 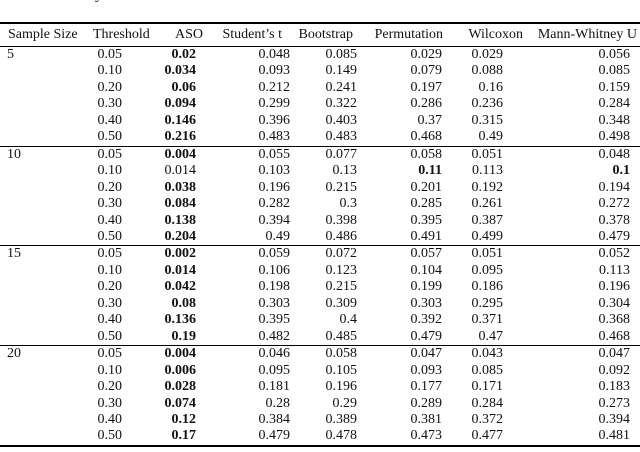 What do you see at coordinates (252, 34) in the screenshot?
I see `column-header-student-s-t: Student’s t` at bounding box center [252, 34].